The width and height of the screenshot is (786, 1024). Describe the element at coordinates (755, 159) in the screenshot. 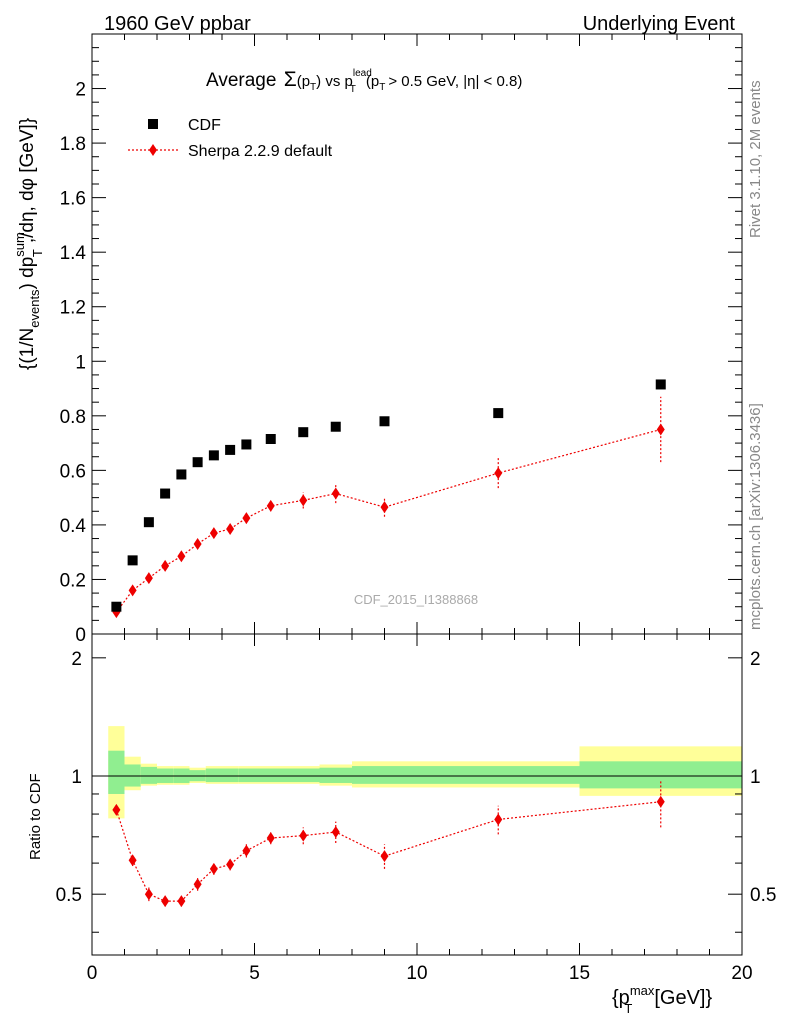

I see `rivet-label: Rivet 3.1.10, 2M events` at that location.